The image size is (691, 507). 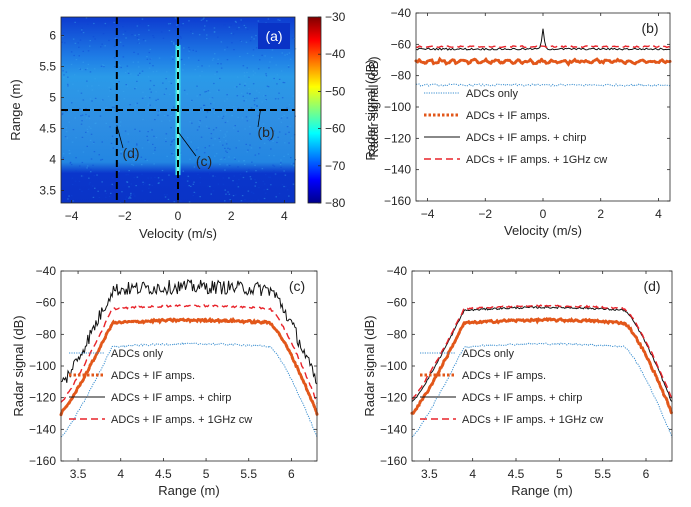 I want to click on colorbar-tick-label: −70, so click(x=335, y=166).